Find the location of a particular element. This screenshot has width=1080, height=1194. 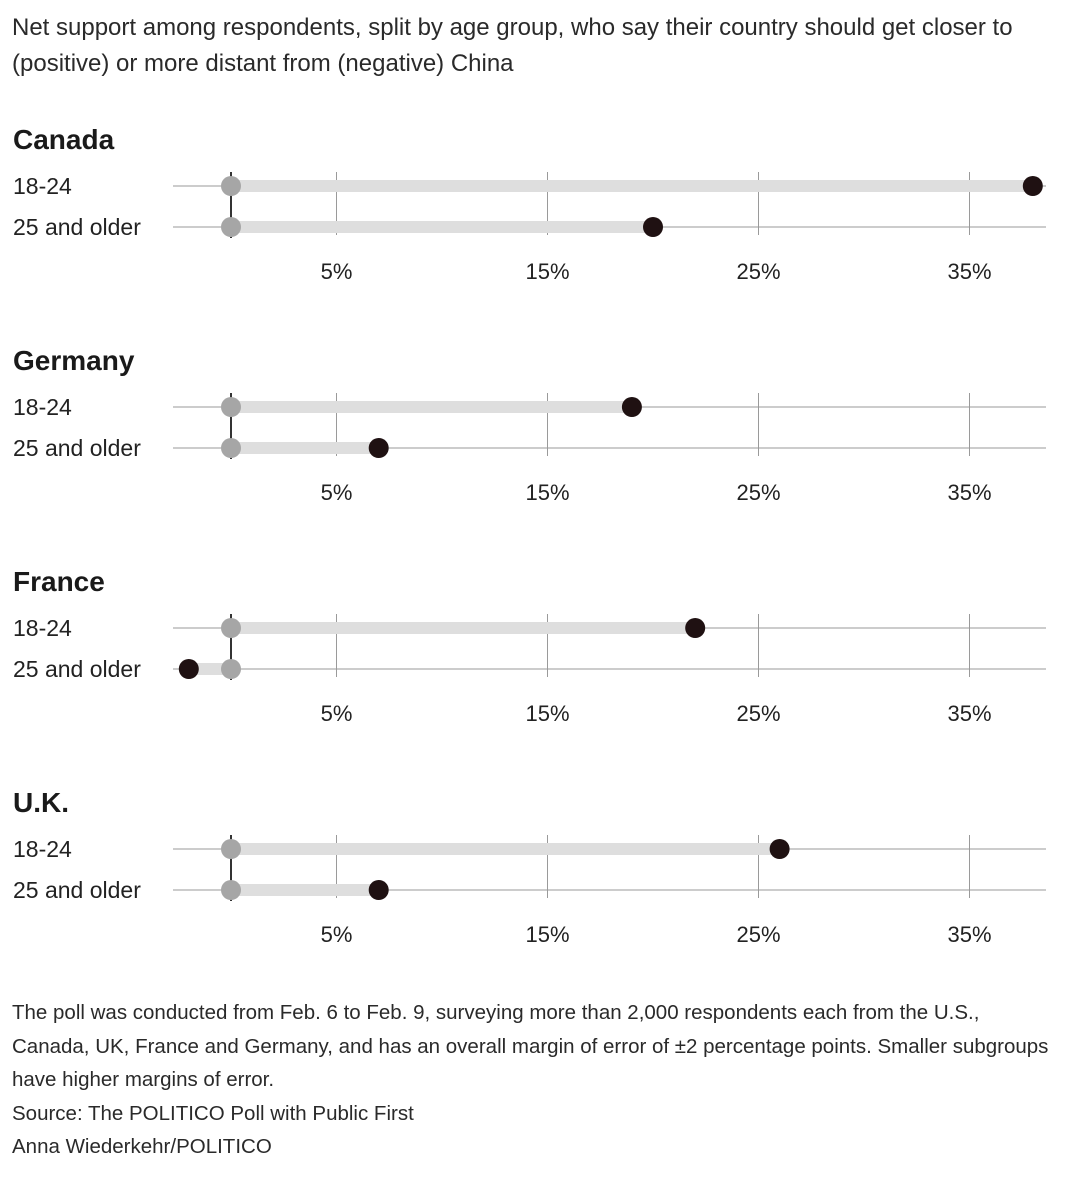

panel-title-germany: Germany is located at coordinates (74, 360).